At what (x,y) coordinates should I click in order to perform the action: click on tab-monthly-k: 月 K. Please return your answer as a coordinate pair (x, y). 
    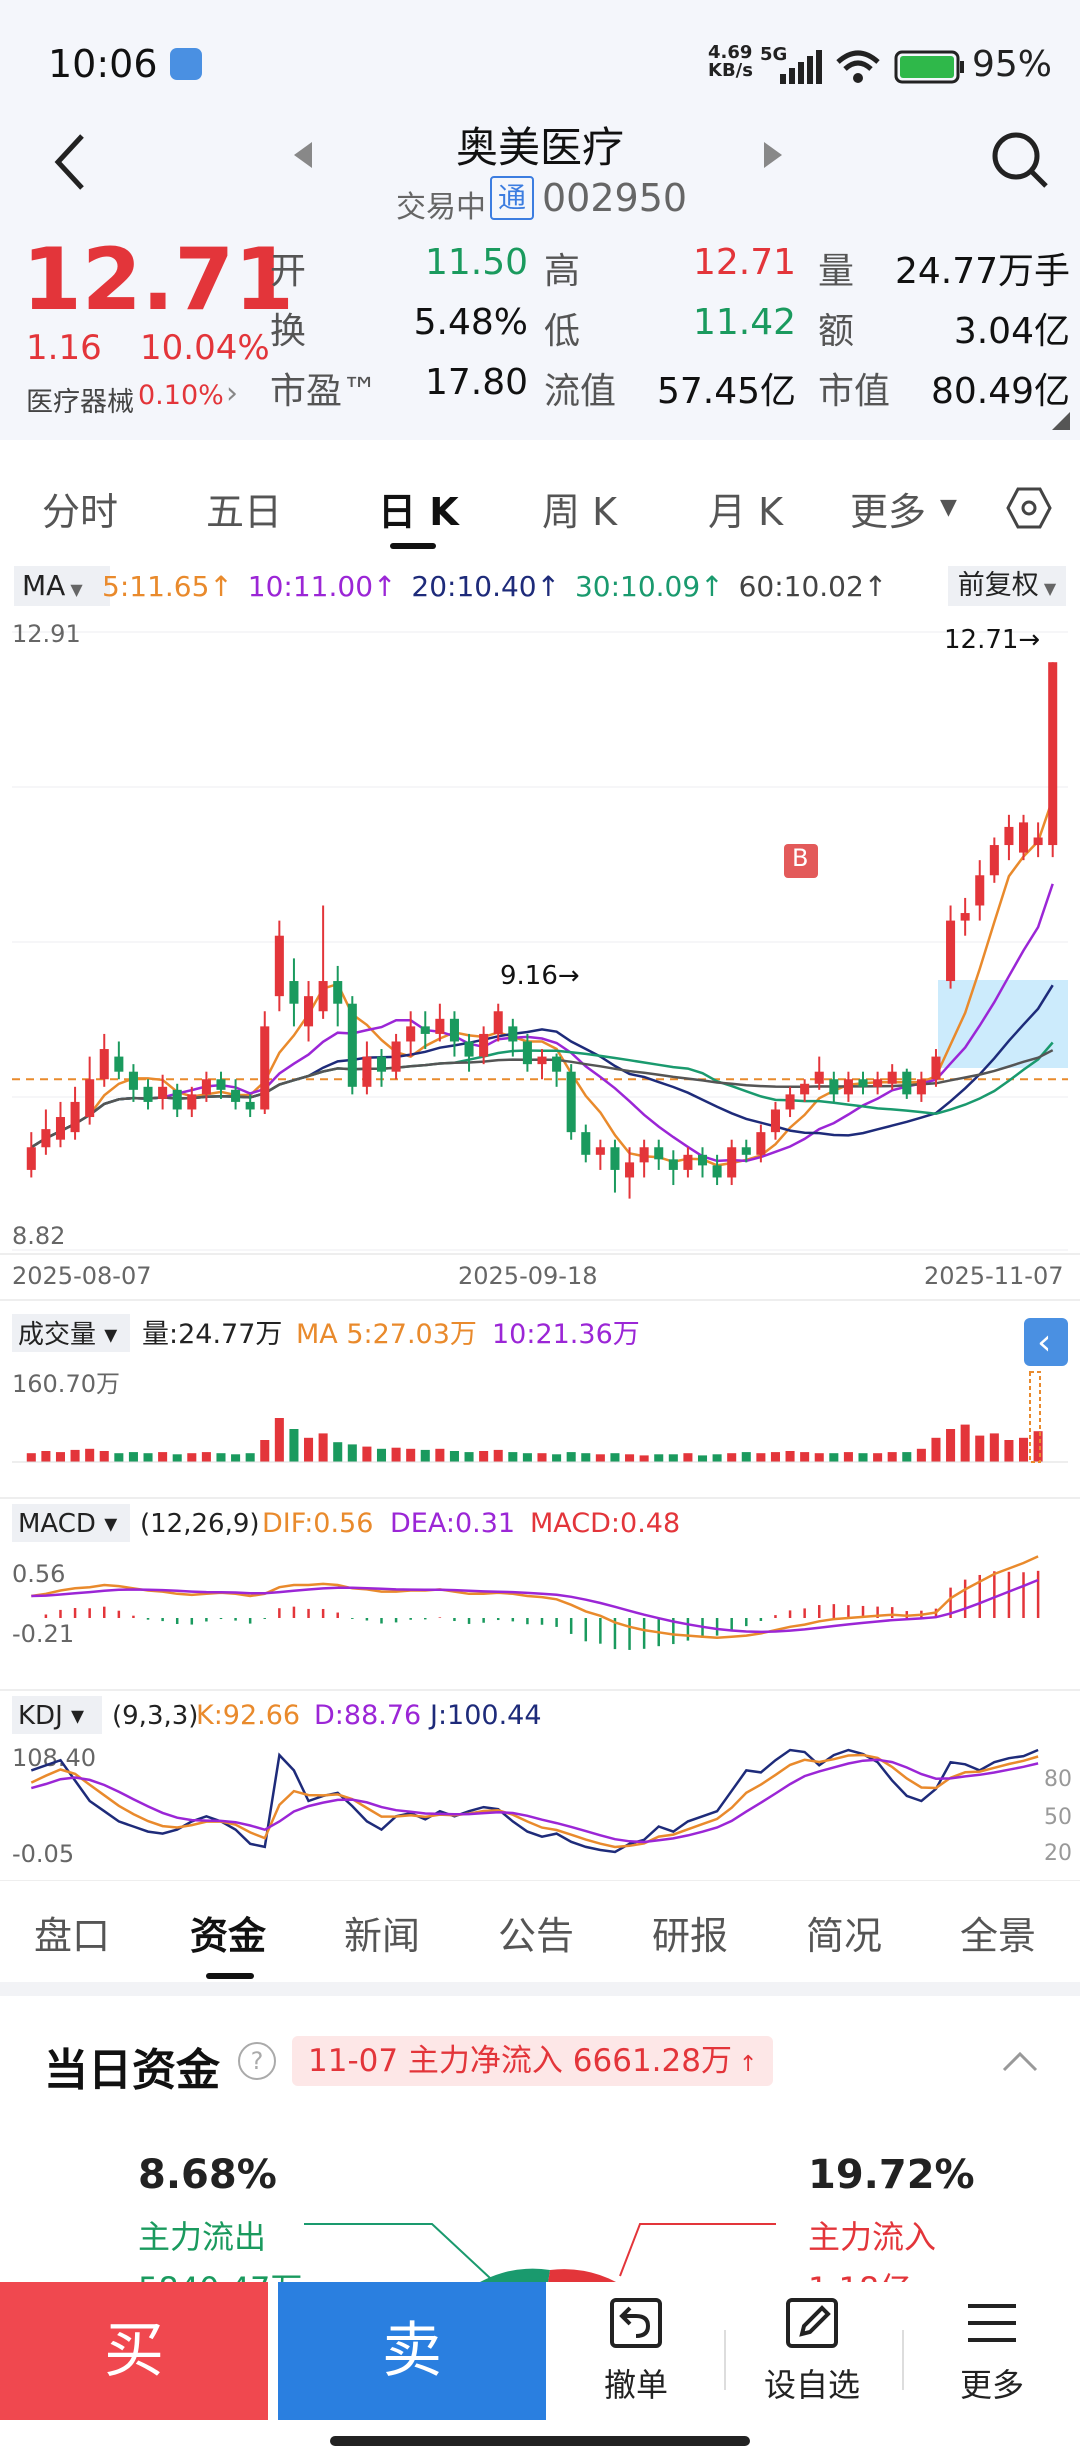
    Looking at the image, I should click on (745, 512).